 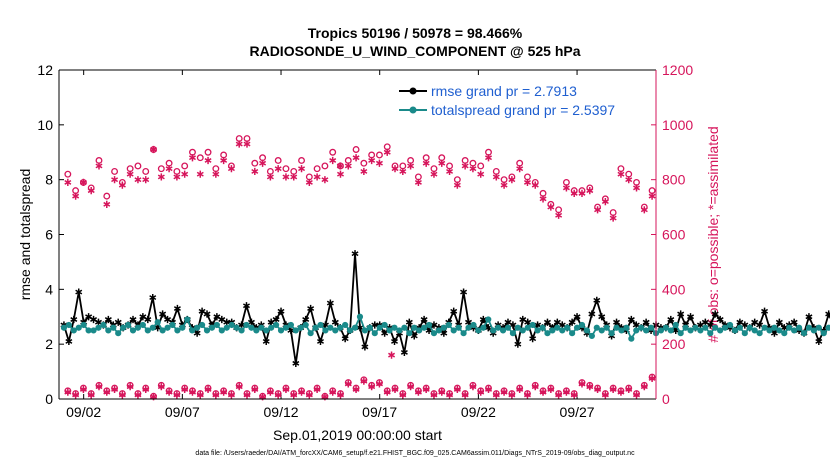 I want to click on y-tick-label: 12, so click(x=45, y=70).